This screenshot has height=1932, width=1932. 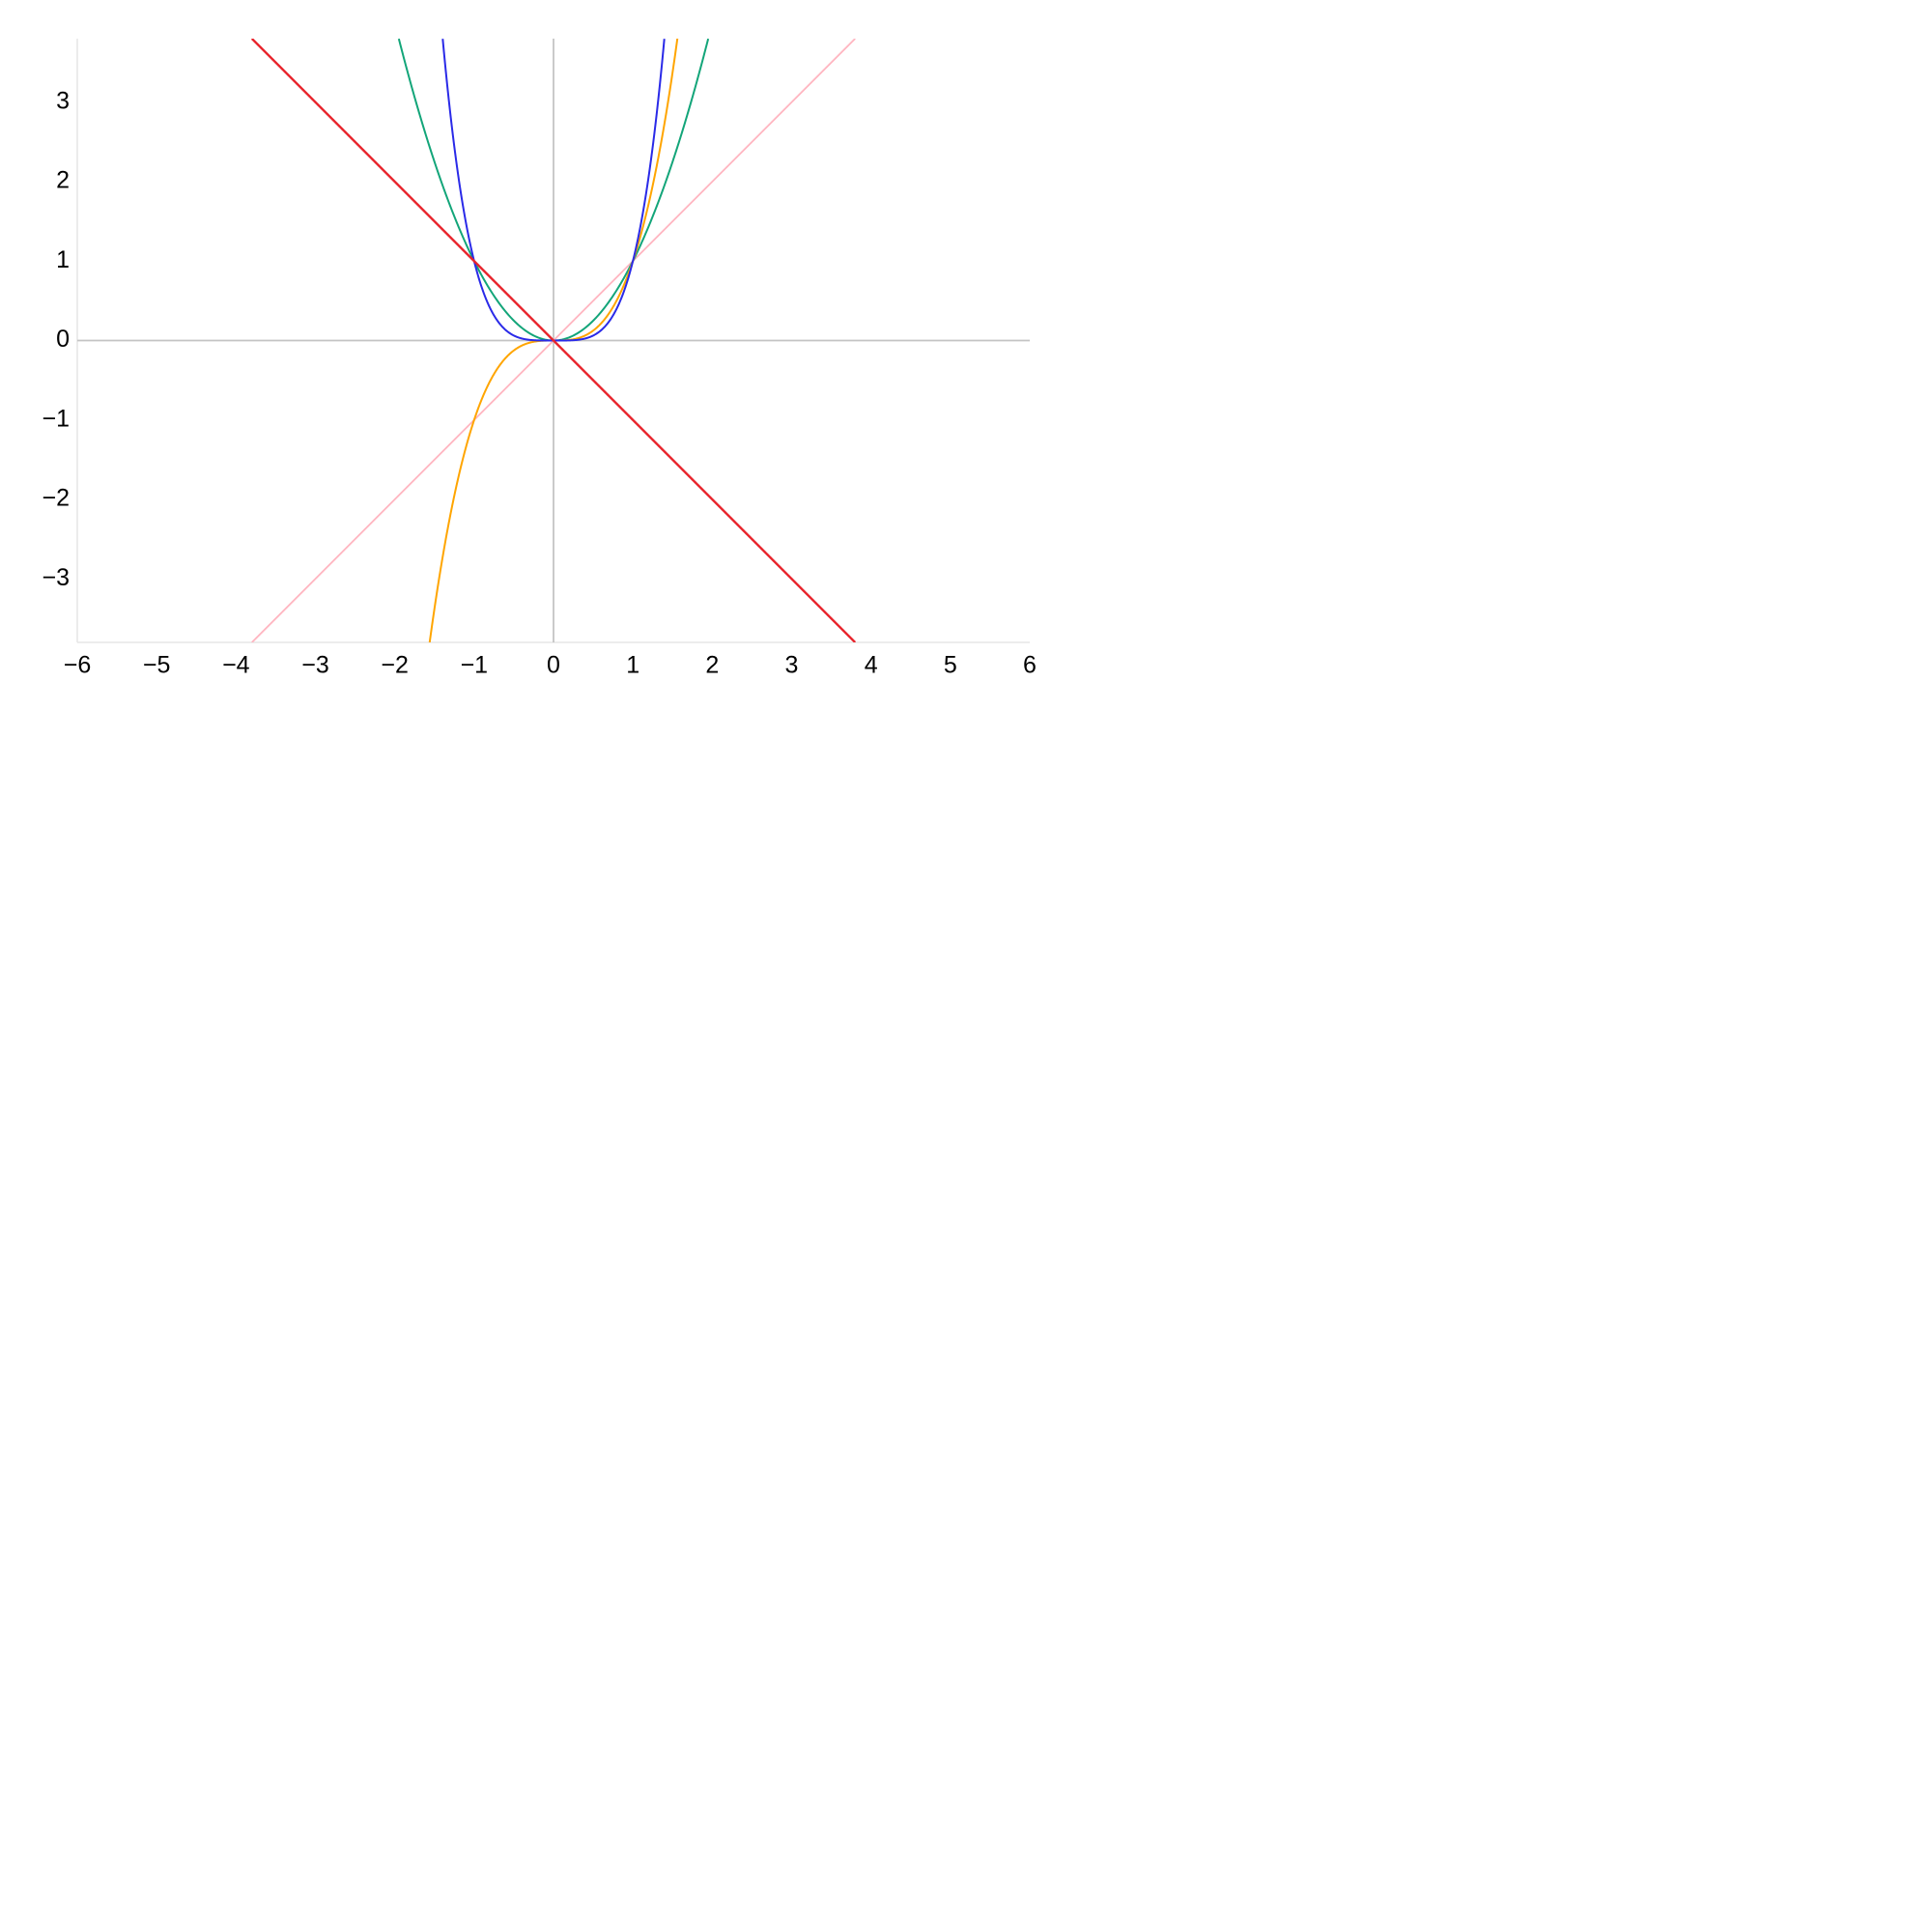 I want to click on x-tick-label: −3, so click(x=315, y=665).